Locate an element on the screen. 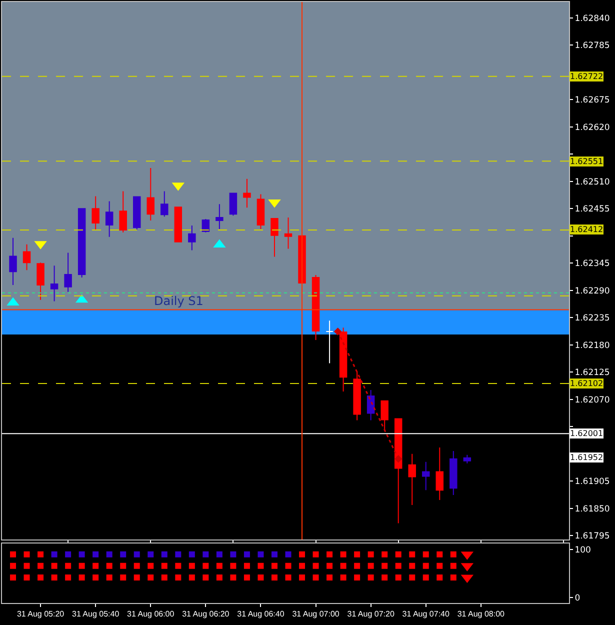 This screenshot has height=625, width=615. y-tick-label: 1.61850 is located at coordinates (592, 509).